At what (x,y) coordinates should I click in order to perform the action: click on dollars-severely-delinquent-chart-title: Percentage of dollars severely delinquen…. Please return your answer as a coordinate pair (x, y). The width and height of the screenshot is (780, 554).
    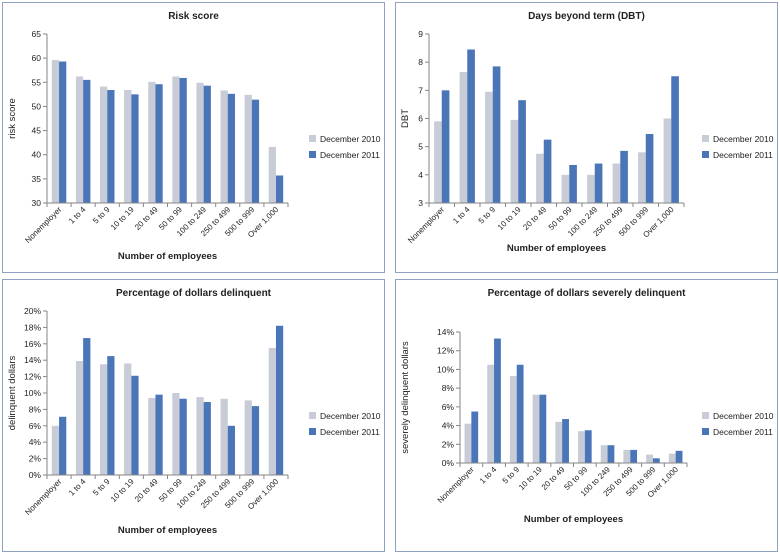
    Looking at the image, I should click on (587, 293).